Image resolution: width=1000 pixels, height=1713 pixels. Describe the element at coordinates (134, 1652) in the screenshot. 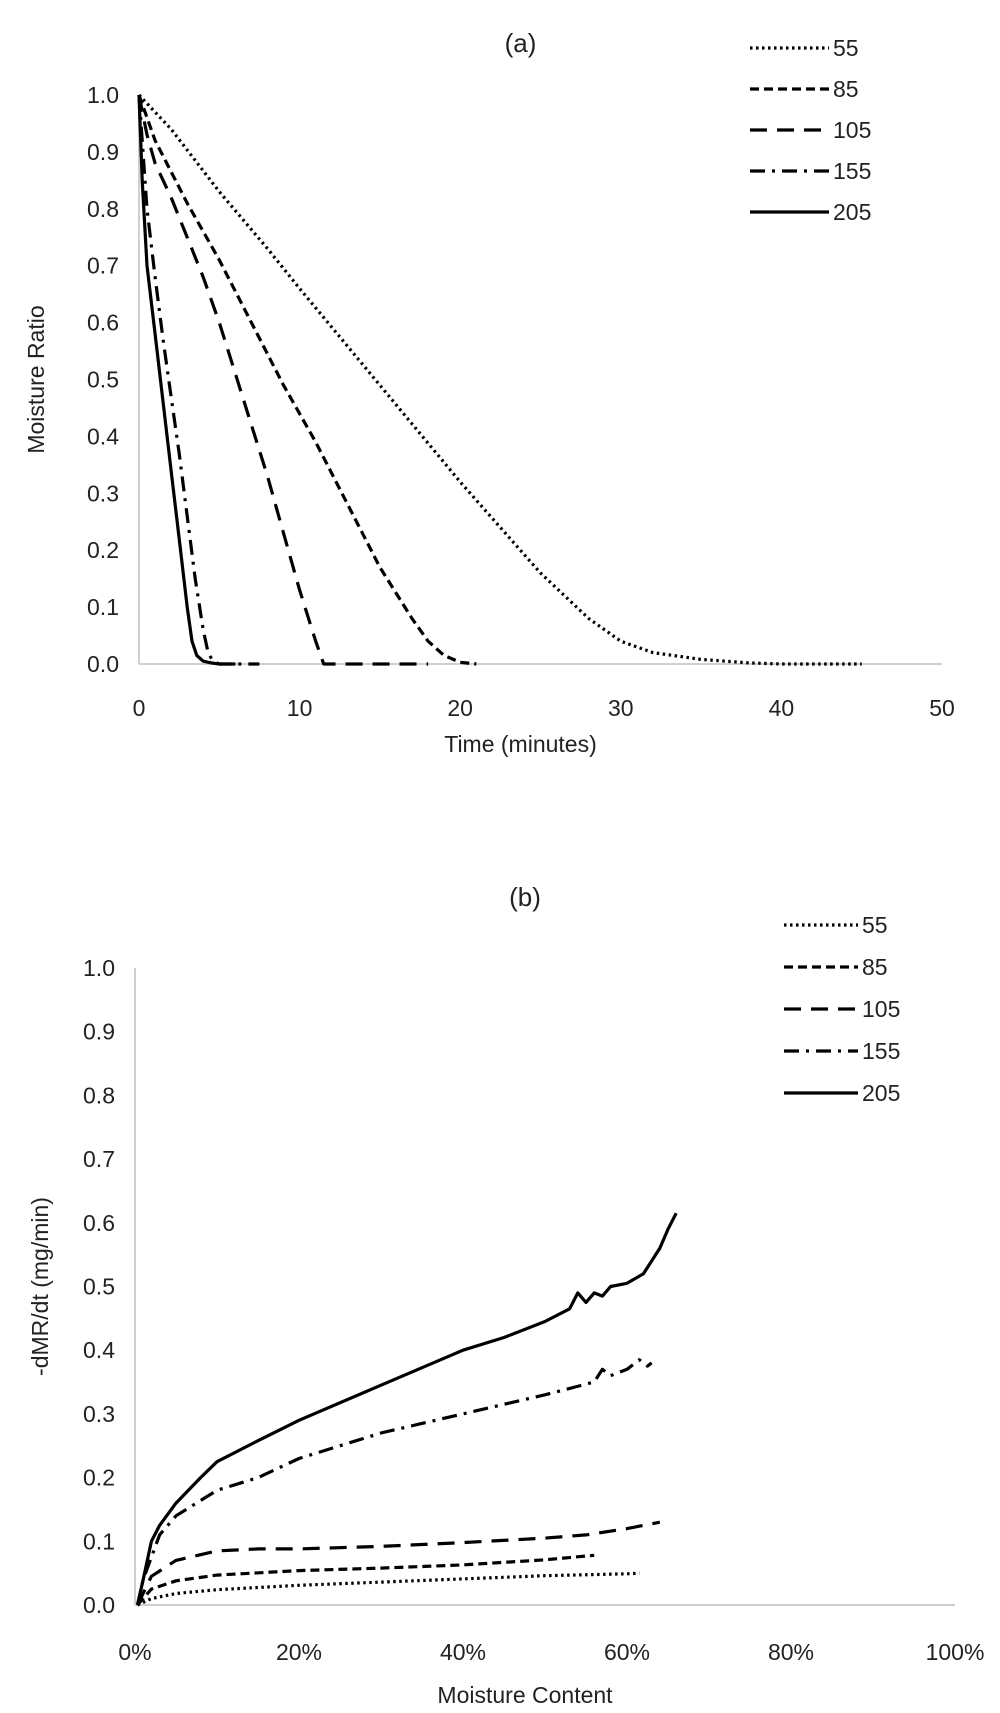

I see `x-tick-label: 0%` at that location.